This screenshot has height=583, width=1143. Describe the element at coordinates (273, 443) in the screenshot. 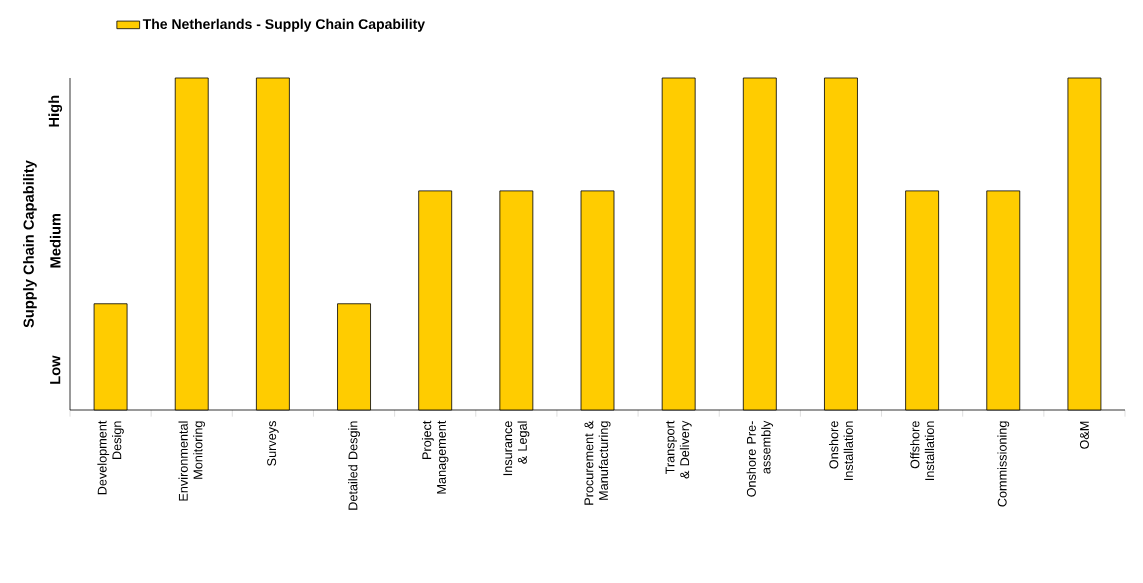

I see `x-tick-label: Surveys` at that location.